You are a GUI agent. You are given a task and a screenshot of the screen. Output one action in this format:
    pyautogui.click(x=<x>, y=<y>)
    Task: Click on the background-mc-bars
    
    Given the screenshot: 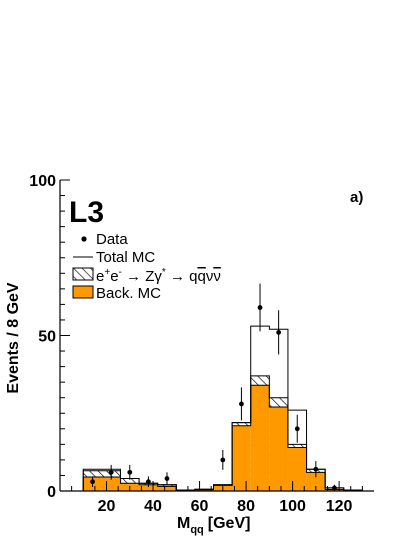 What is the action you would take?
    pyautogui.click(x=223, y=438)
    